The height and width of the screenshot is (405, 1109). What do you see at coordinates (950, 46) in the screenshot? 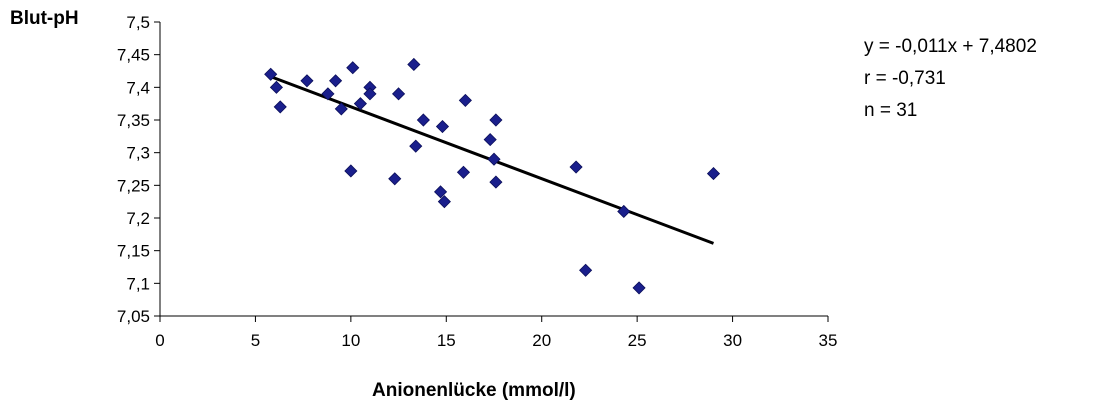
I see `trendline-equation: y = -0,011x + 7,4802` at bounding box center [950, 46].